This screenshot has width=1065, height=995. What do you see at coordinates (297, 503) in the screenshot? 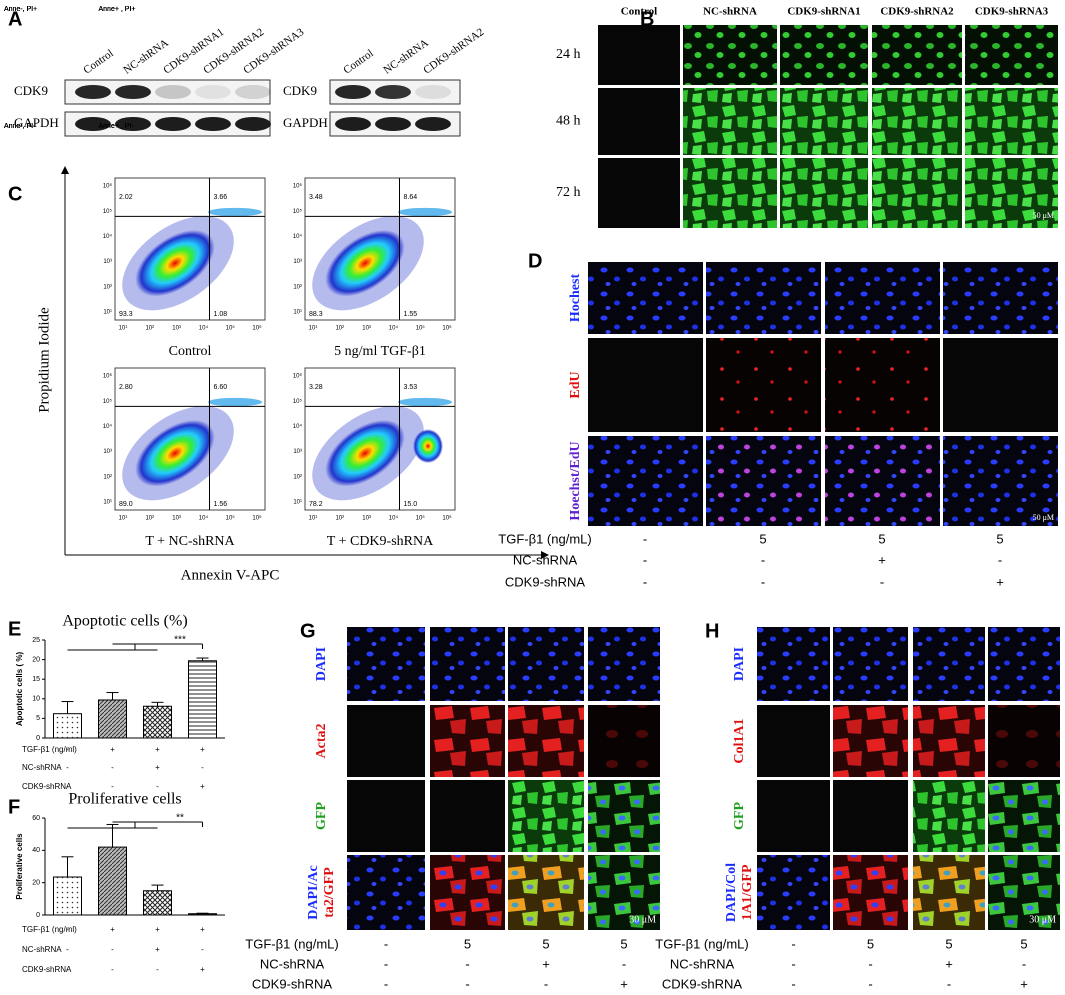
I see `y-tick-label: 10¹` at bounding box center [297, 503].